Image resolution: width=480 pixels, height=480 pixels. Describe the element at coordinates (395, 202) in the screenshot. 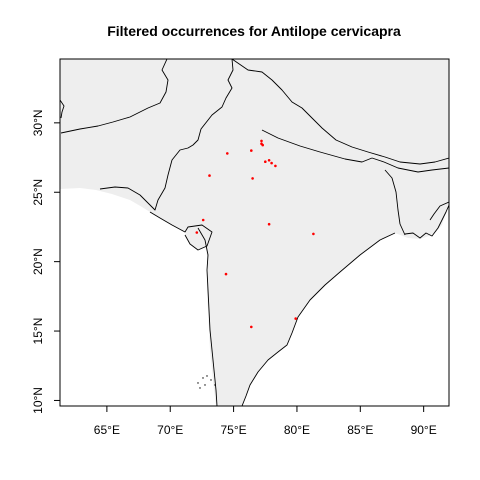

I see `border-bangladesh` at that location.